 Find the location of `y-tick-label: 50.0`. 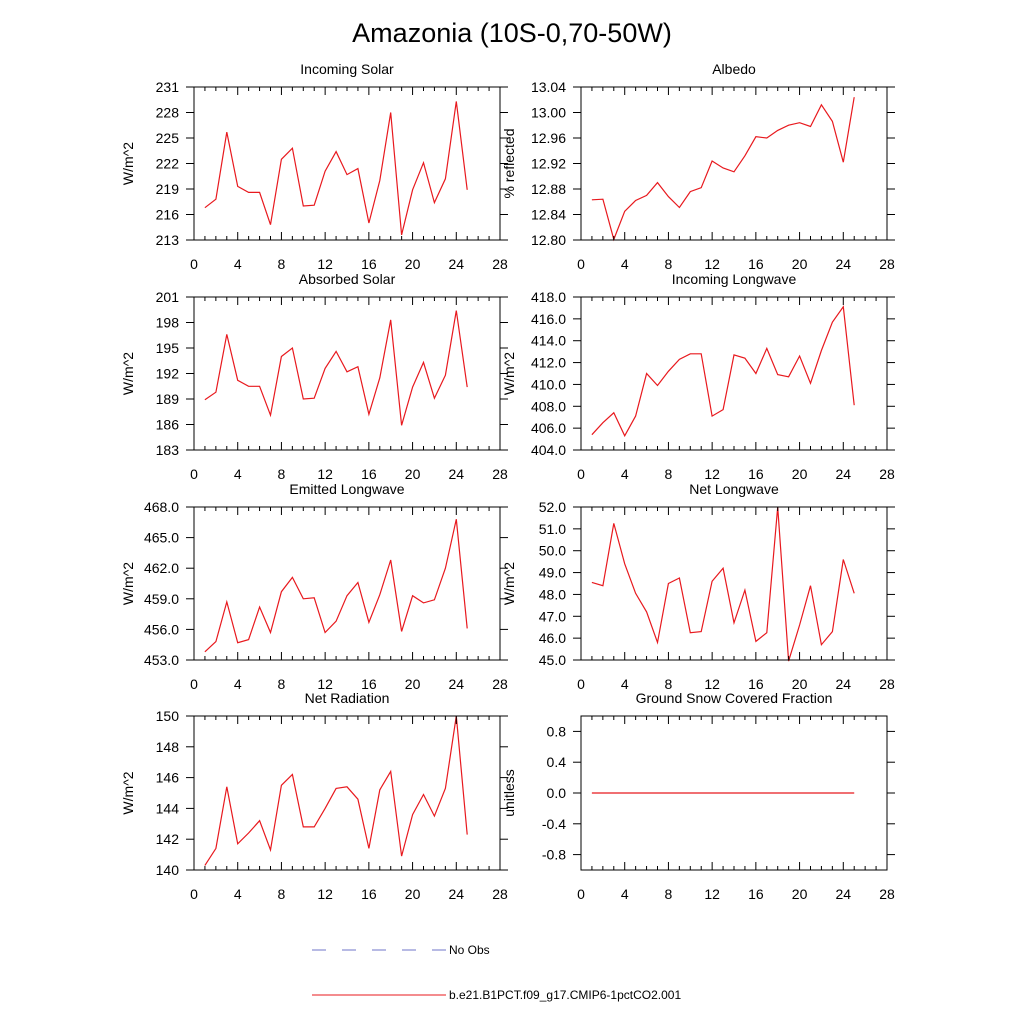

y-tick-label: 50.0 is located at coordinates (552, 551).